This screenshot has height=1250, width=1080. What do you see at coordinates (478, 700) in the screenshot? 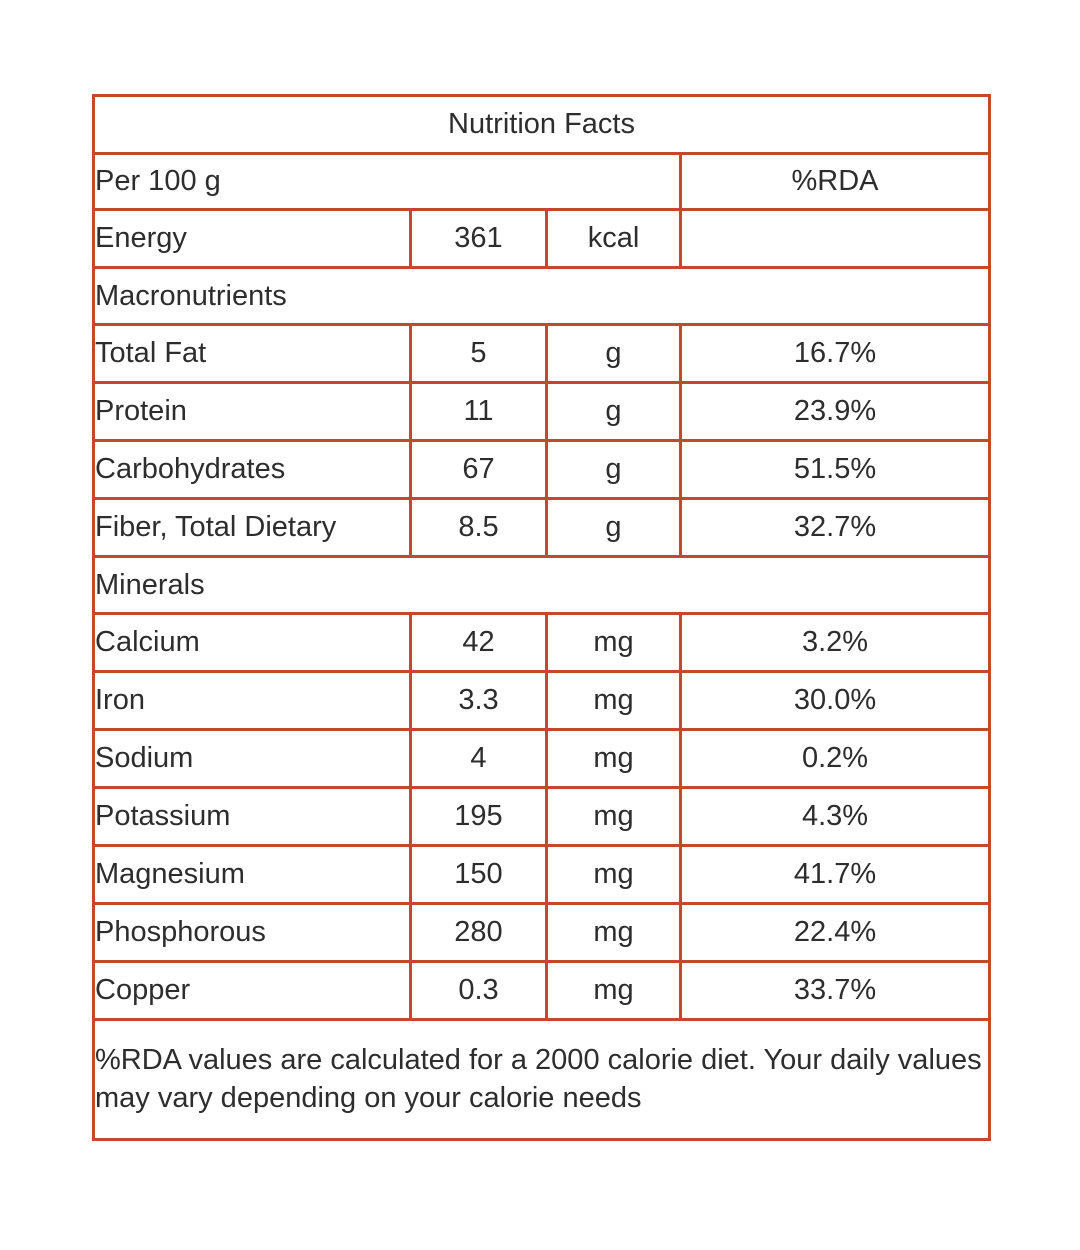
I see `nutrient-value: 3.3` at bounding box center [478, 700].